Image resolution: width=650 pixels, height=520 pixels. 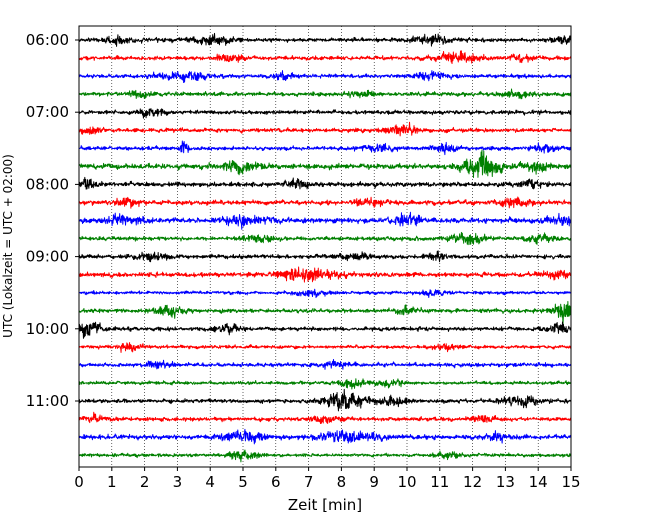 I want to click on x-tick-label: 6, so click(x=276, y=482).